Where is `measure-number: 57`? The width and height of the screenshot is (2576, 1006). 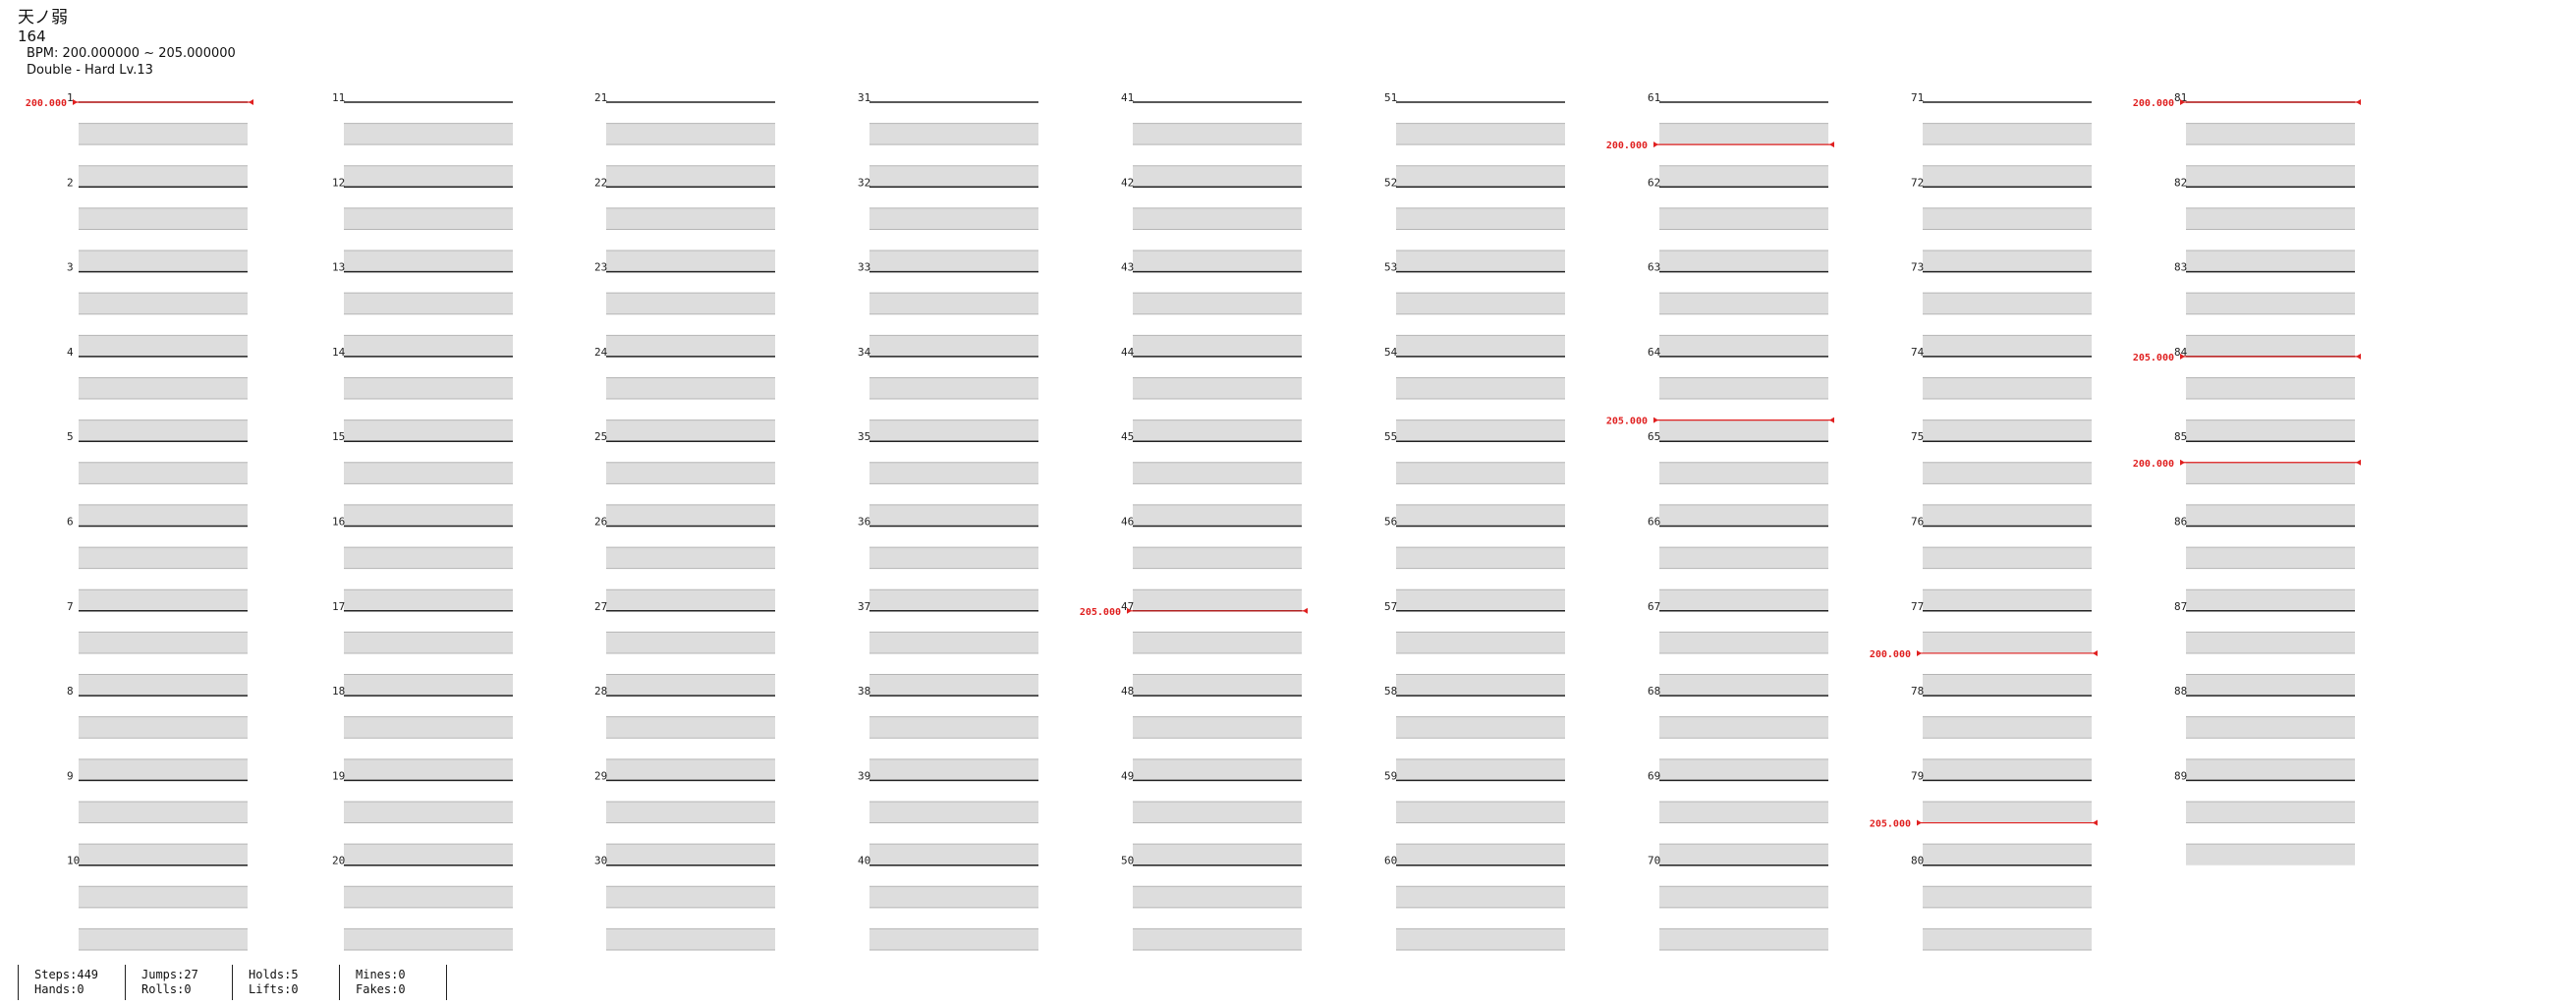
measure-number: 57 is located at coordinates (1390, 606).